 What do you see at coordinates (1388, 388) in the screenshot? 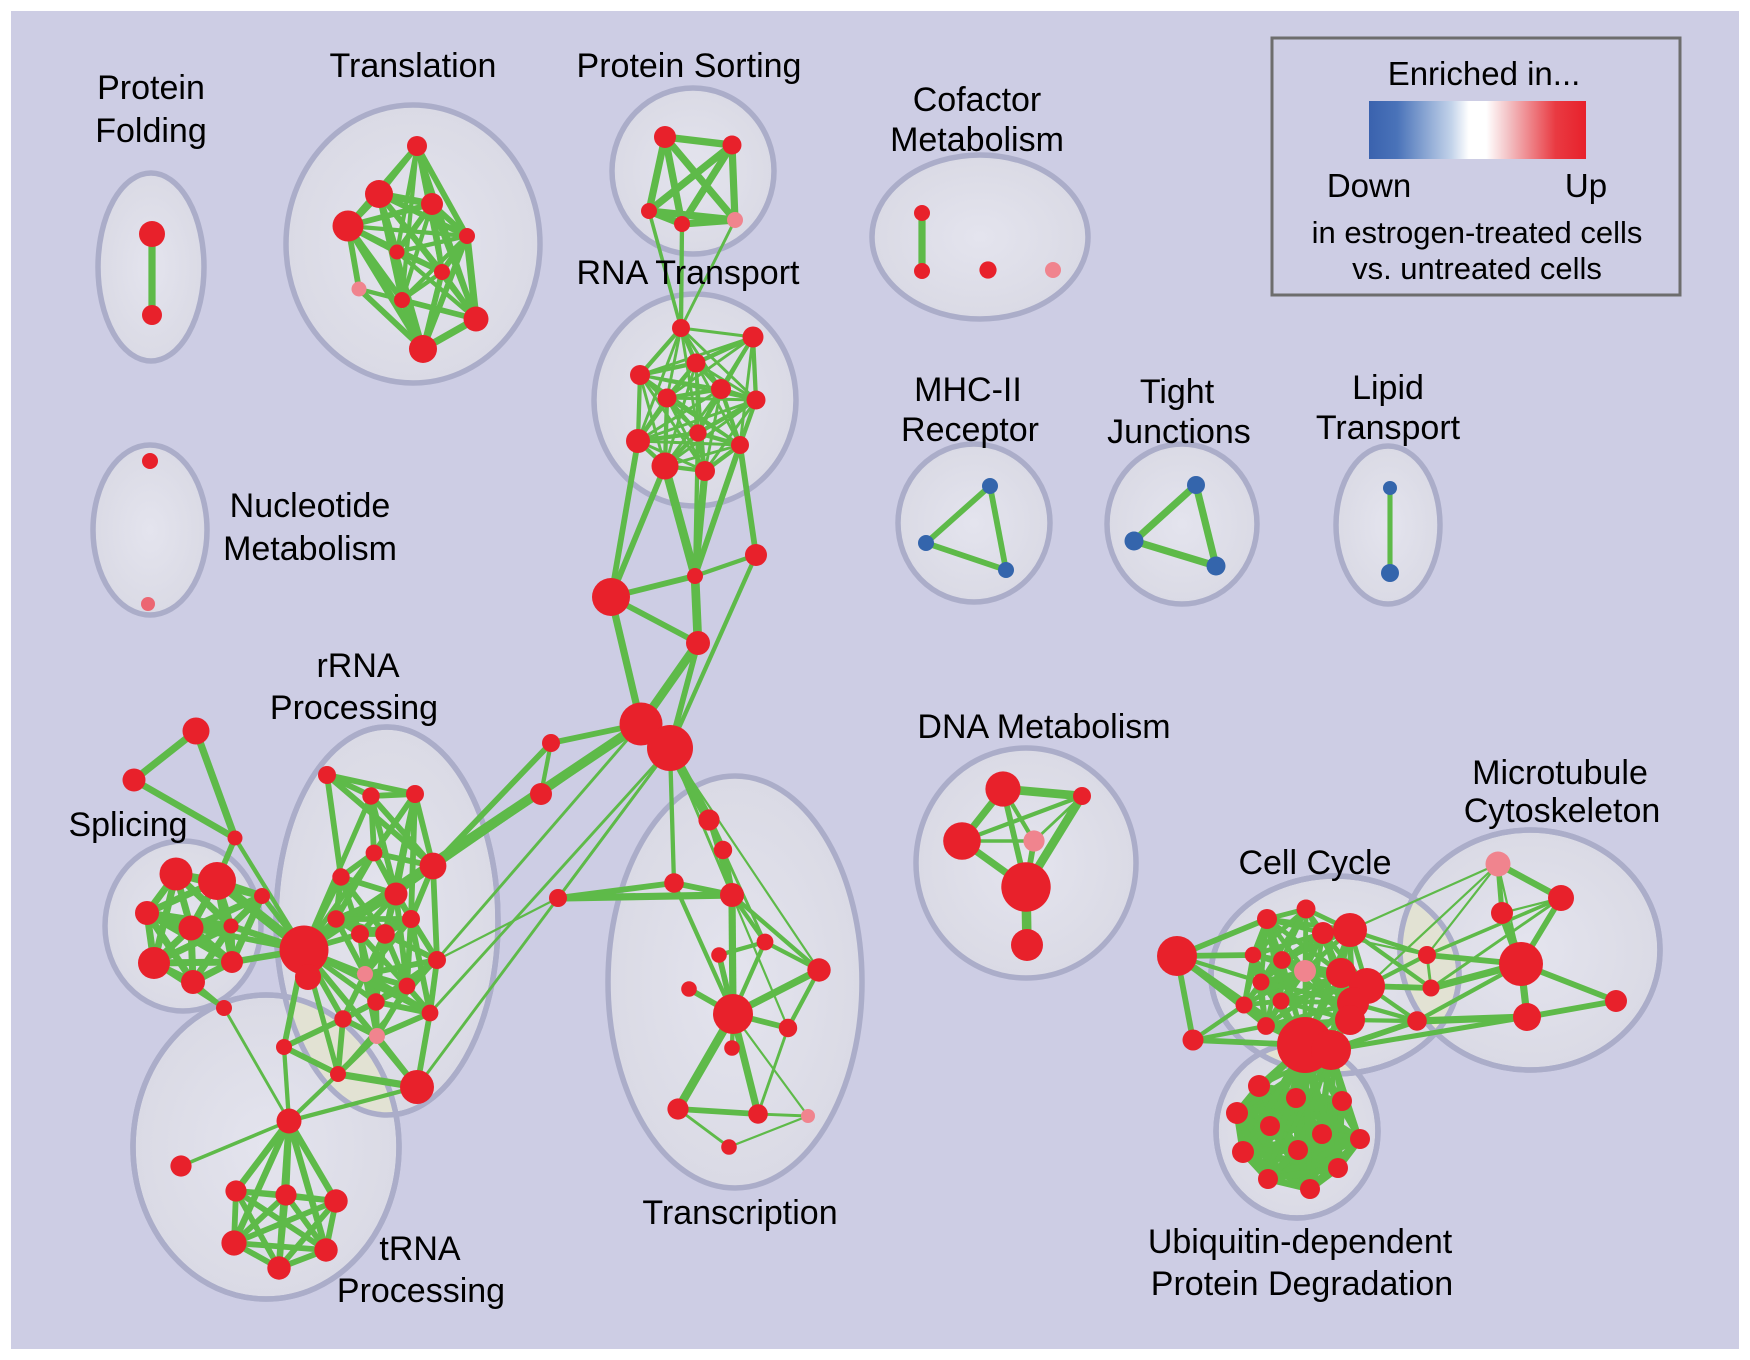
I see `svg-text: Lipid` at bounding box center [1388, 388].